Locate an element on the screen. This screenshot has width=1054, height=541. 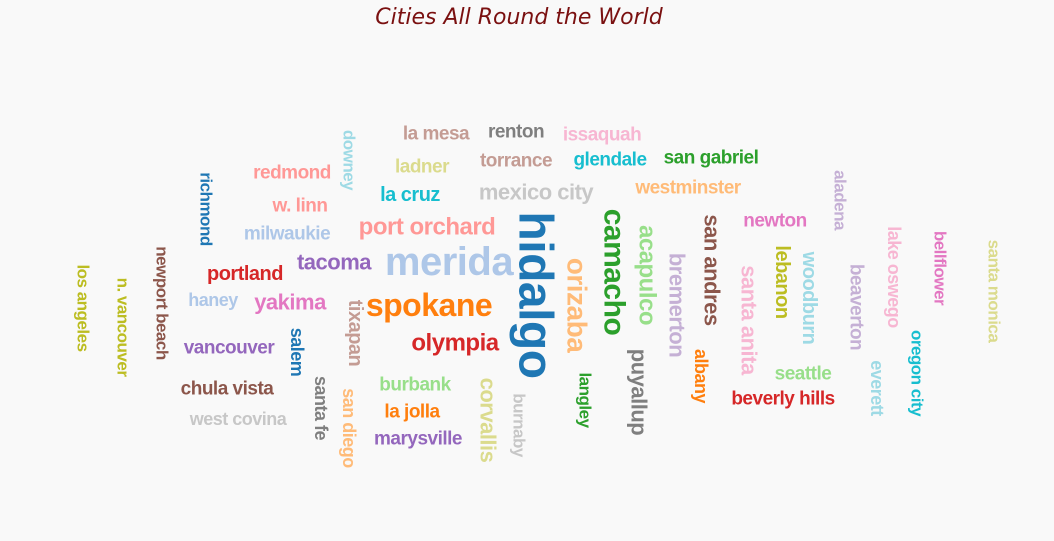
word-albany: albany is located at coordinates (701, 376).